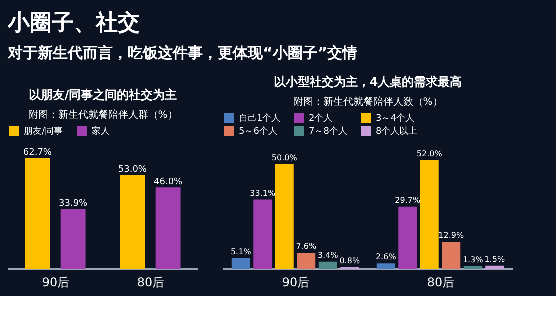  I want to click on data-label: 3.4%, so click(328, 255).